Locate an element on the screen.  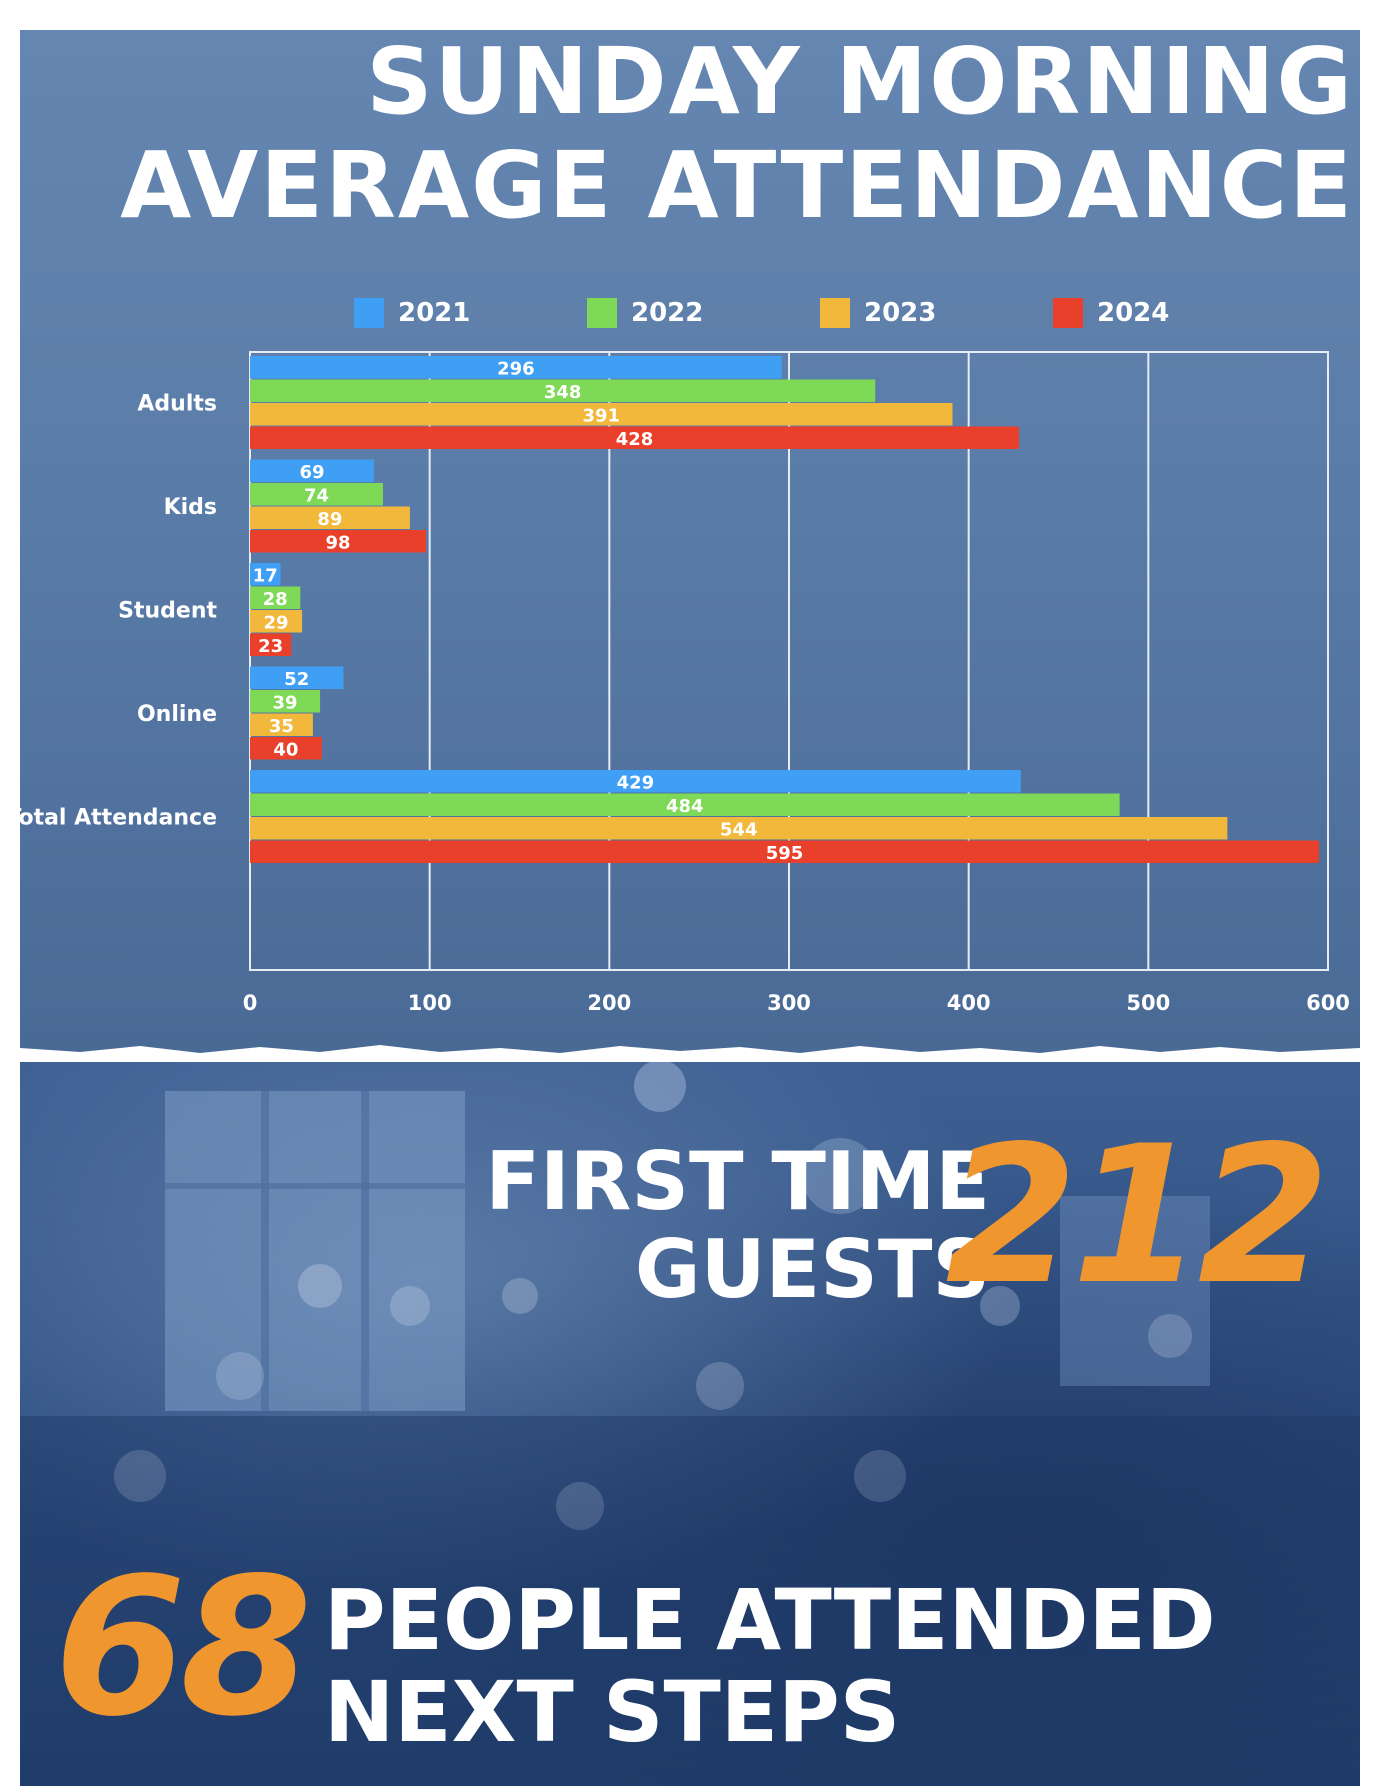
bar-2024-student is located at coordinates (271, 644).